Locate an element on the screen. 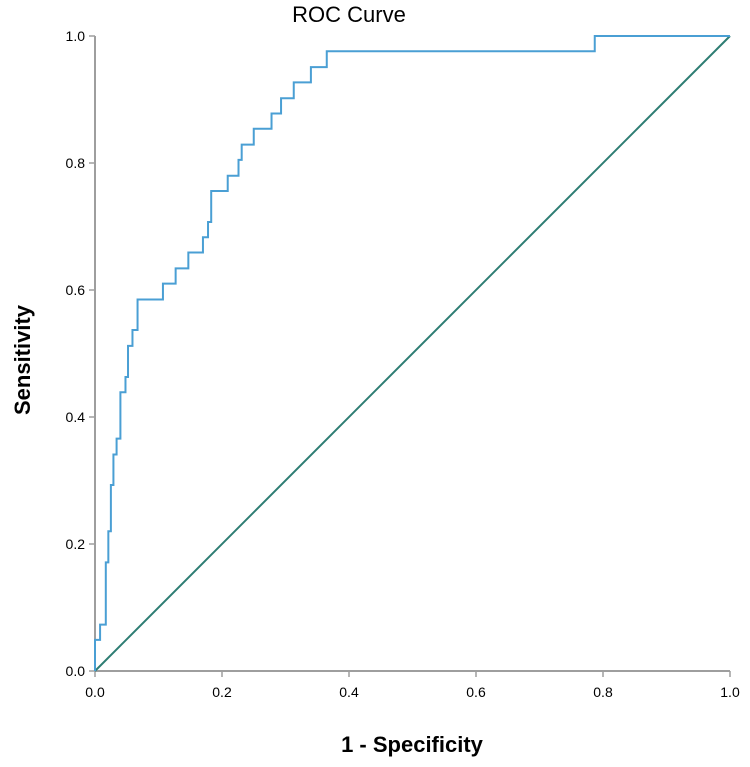 The width and height of the screenshot is (750, 767). x-tick-label: 0.8 is located at coordinates (603, 692).